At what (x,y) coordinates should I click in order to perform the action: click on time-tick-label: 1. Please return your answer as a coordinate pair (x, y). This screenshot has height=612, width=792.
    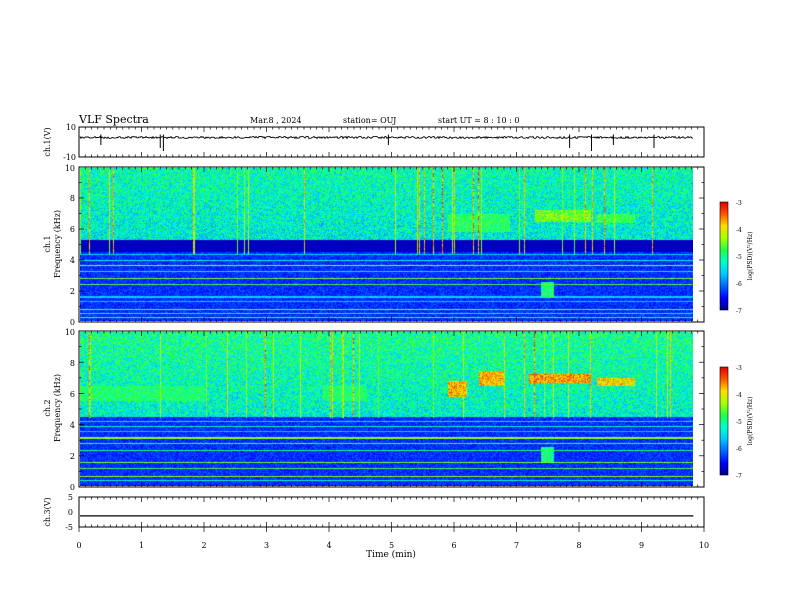
    Looking at the image, I should click on (141, 545).